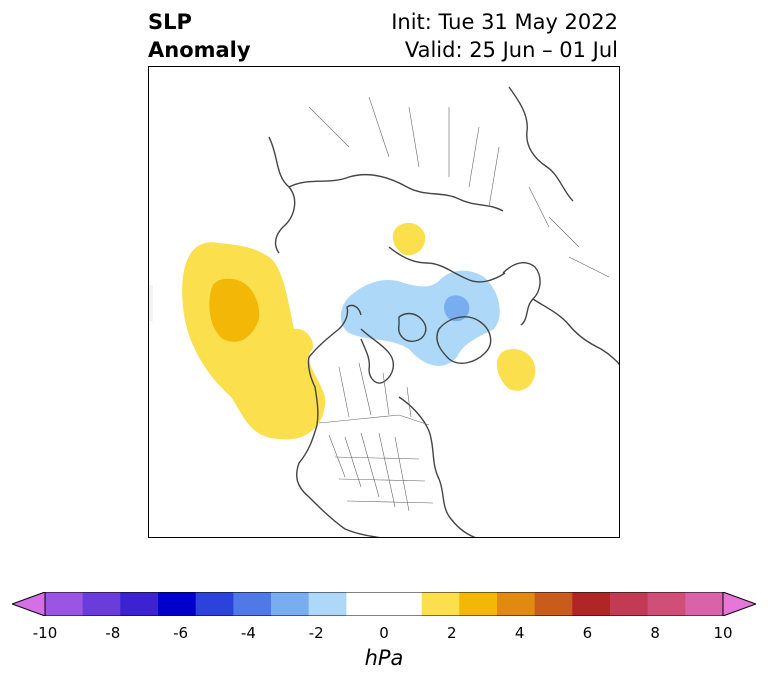 The image size is (768, 684). What do you see at coordinates (739, 604) in the screenshot?
I see `colorbar-extend-high` at bounding box center [739, 604].